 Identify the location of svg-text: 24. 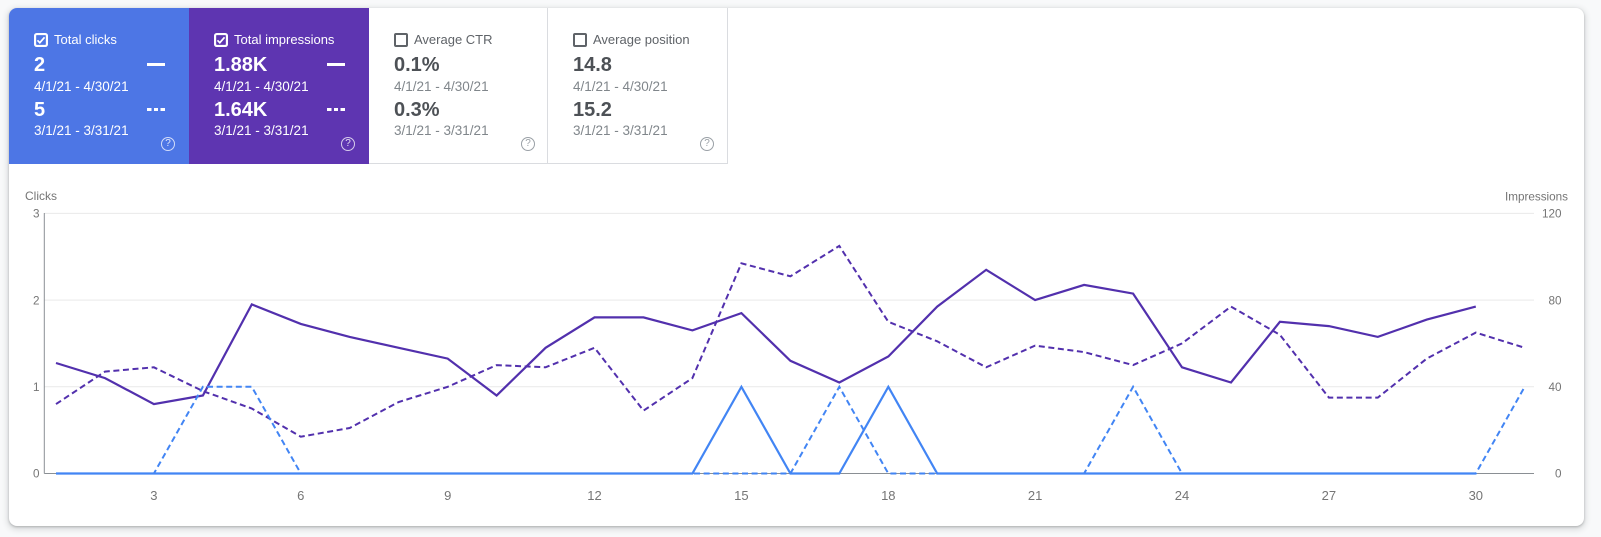
(1182, 495).